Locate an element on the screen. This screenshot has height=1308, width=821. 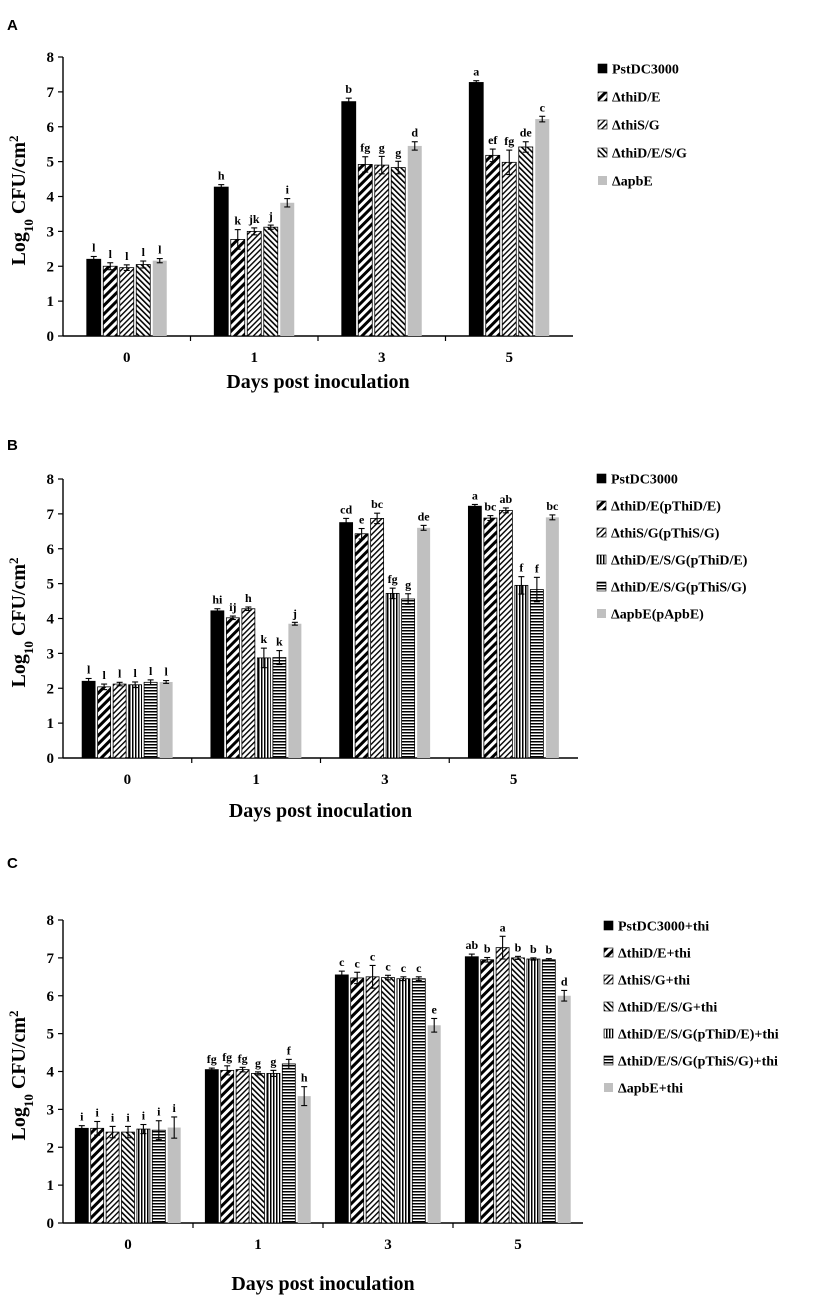
bar--this-g-pthis-g--day-3 is located at coordinates (377, 638).